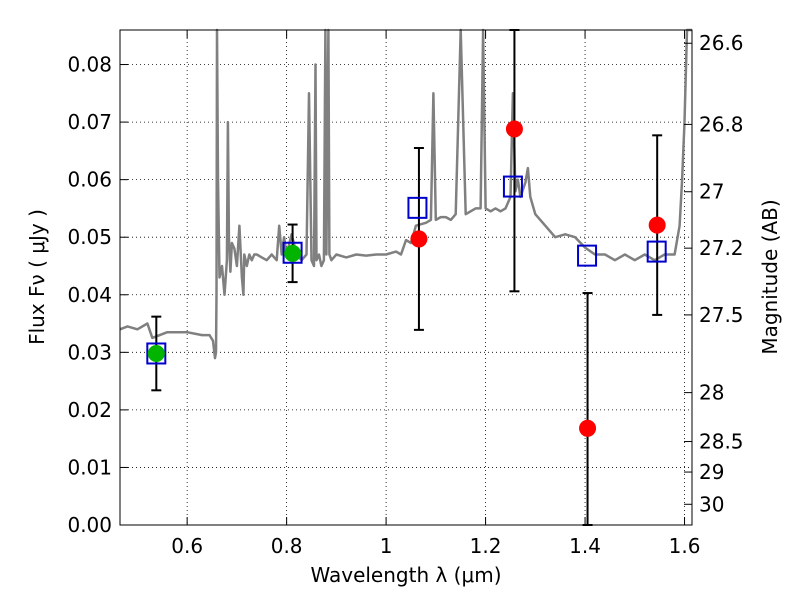 The image size is (800, 600). What do you see at coordinates (585, 546) in the screenshot?
I see `x-tick-label: 1.4` at bounding box center [585, 546].